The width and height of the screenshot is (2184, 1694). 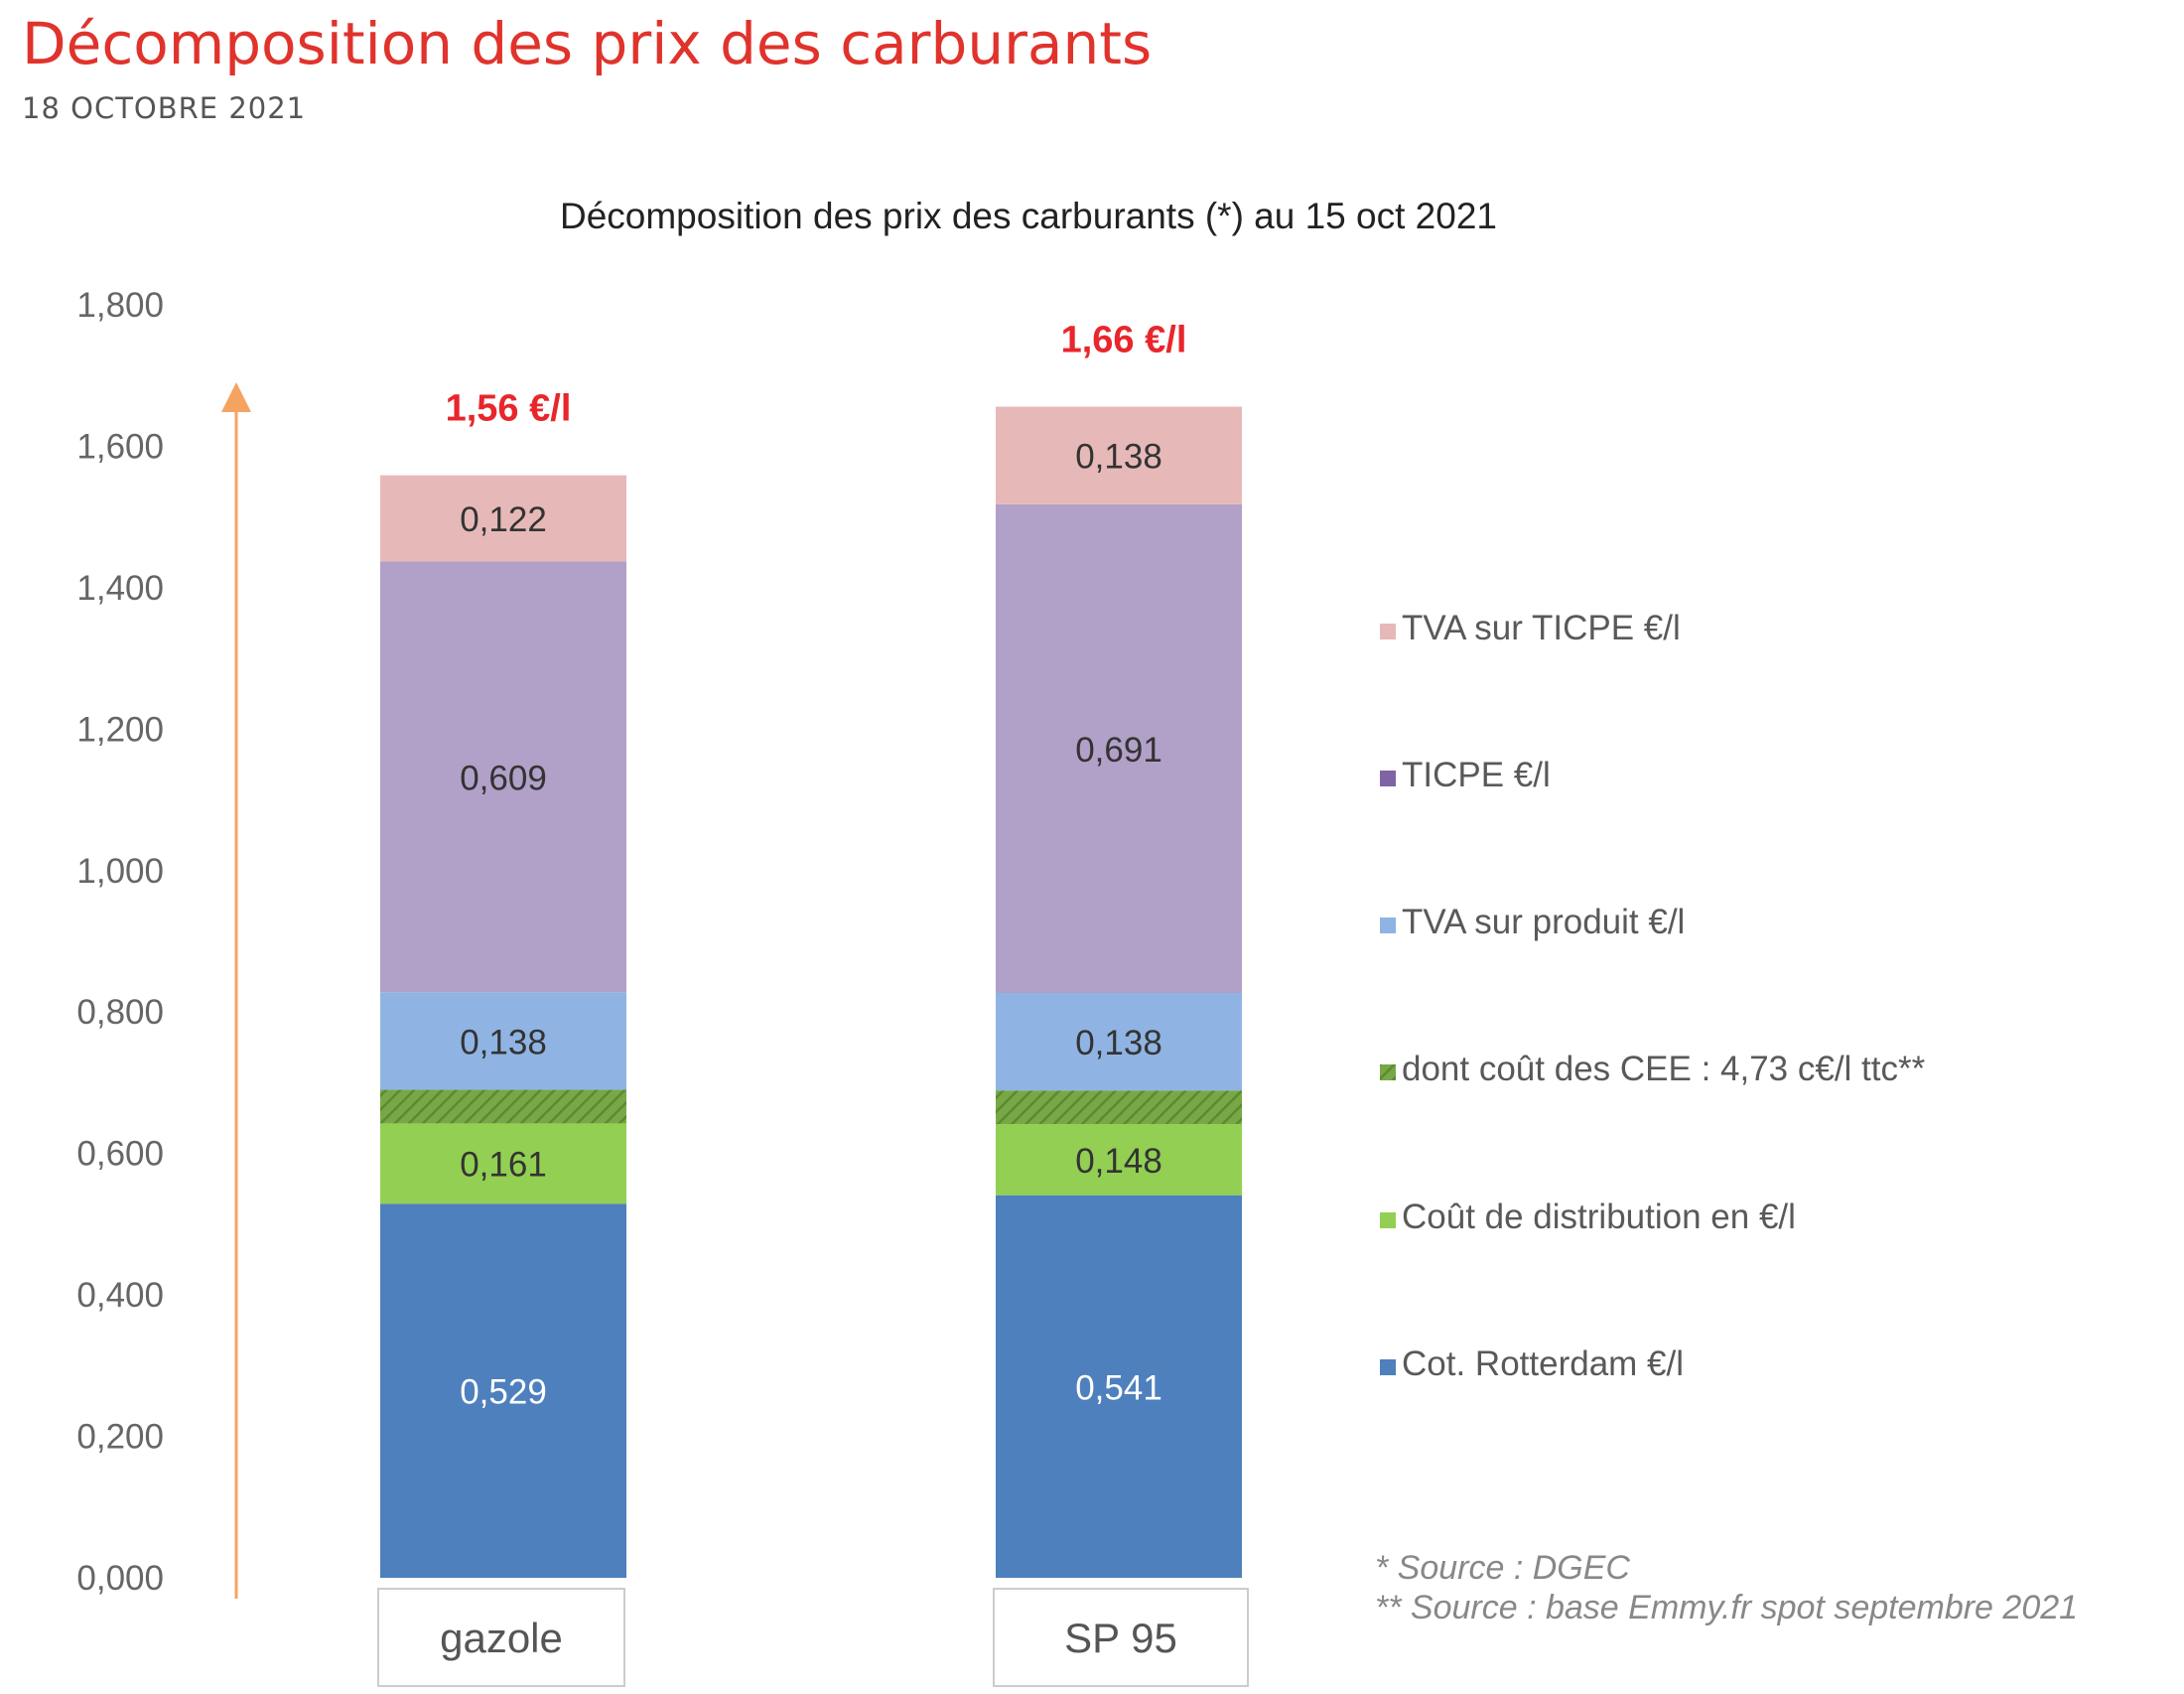 What do you see at coordinates (1476, 775) in the screenshot?
I see `legend-label: TICPE €/l` at bounding box center [1476, 775].